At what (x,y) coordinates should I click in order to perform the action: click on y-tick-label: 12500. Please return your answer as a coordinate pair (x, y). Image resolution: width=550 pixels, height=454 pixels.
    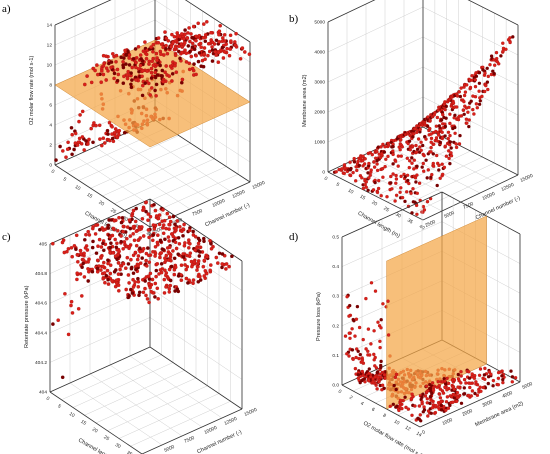
    Looking at the image, I should click on (238, 194).